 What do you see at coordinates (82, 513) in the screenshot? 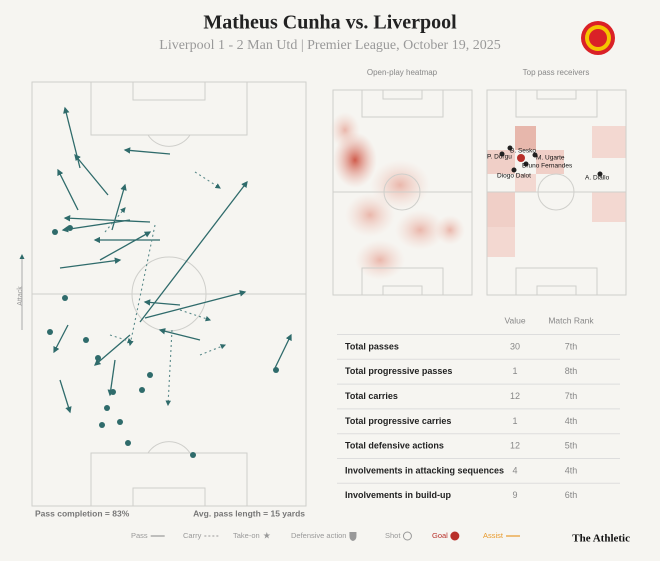
I see `pass-completion: Pass completion = 83%` at bounding box center [82, 513].